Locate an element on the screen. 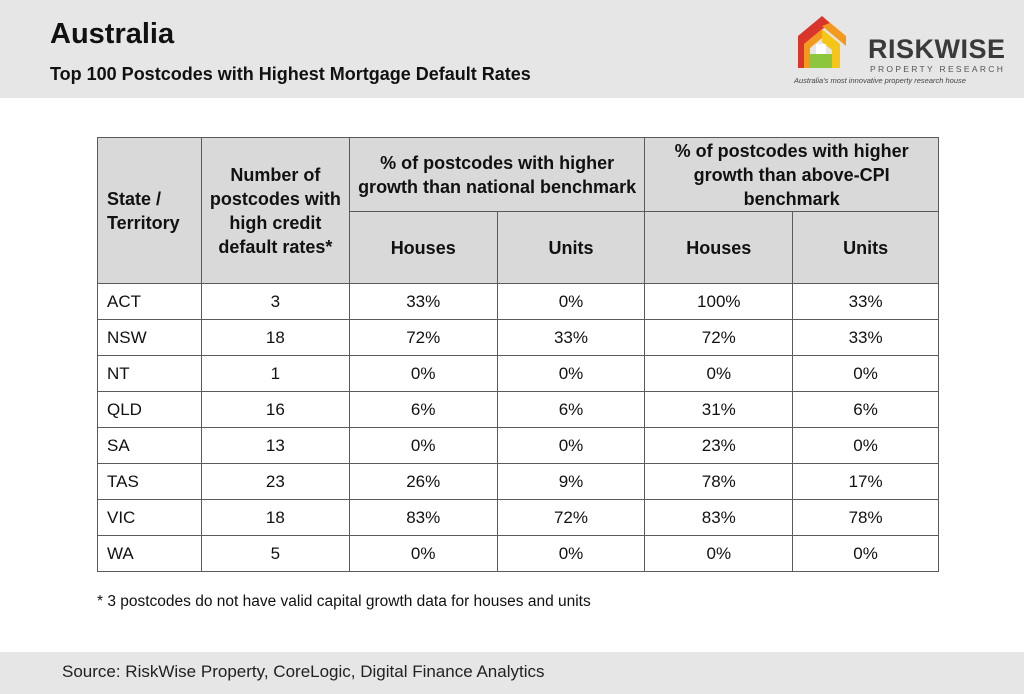 The image size is (1024, 694). cell-cpi-units: 6% is located at coordinates (865, 409).